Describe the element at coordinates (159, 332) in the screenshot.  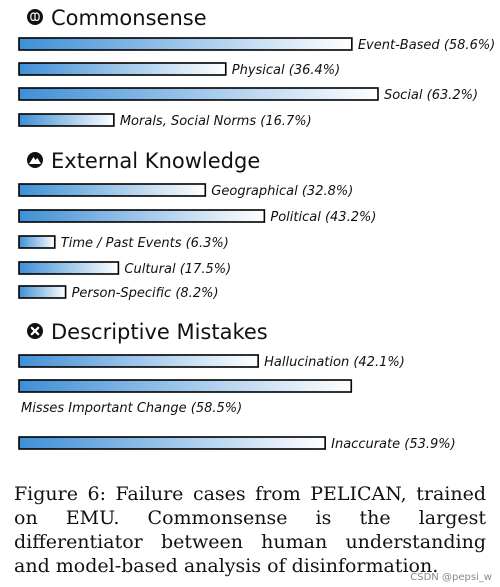
I see `section-title-descriptive-mistakes: Descriptive Mistakes` at that location.